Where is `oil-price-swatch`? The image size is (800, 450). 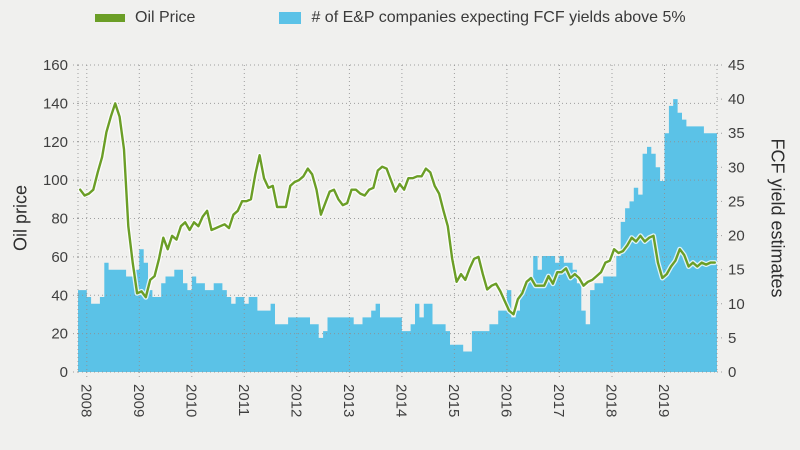
oil-price-swatch is located at coordinates (110, 18).